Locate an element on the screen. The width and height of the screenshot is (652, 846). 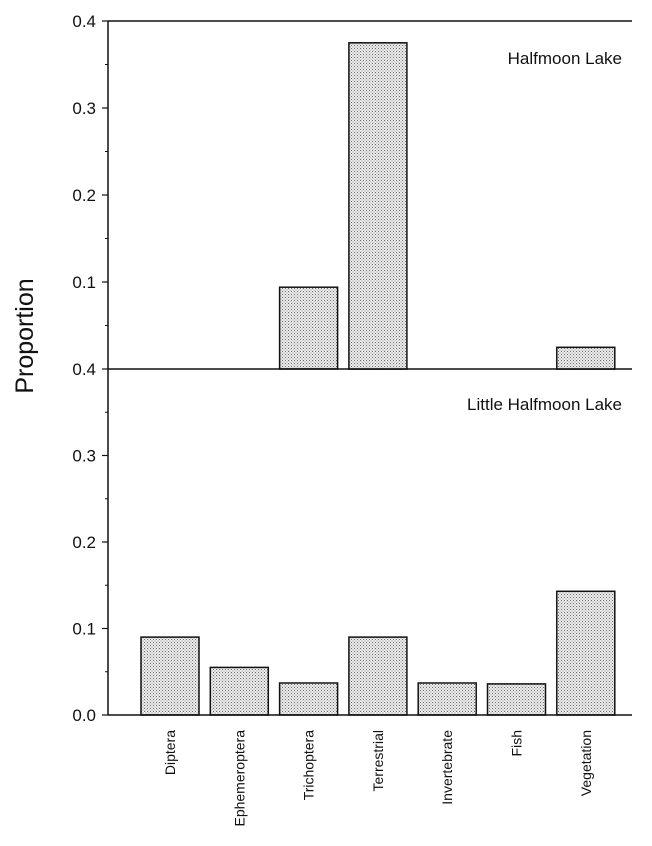
x-tick-label: Diptera is located at coordinates (170, 752).